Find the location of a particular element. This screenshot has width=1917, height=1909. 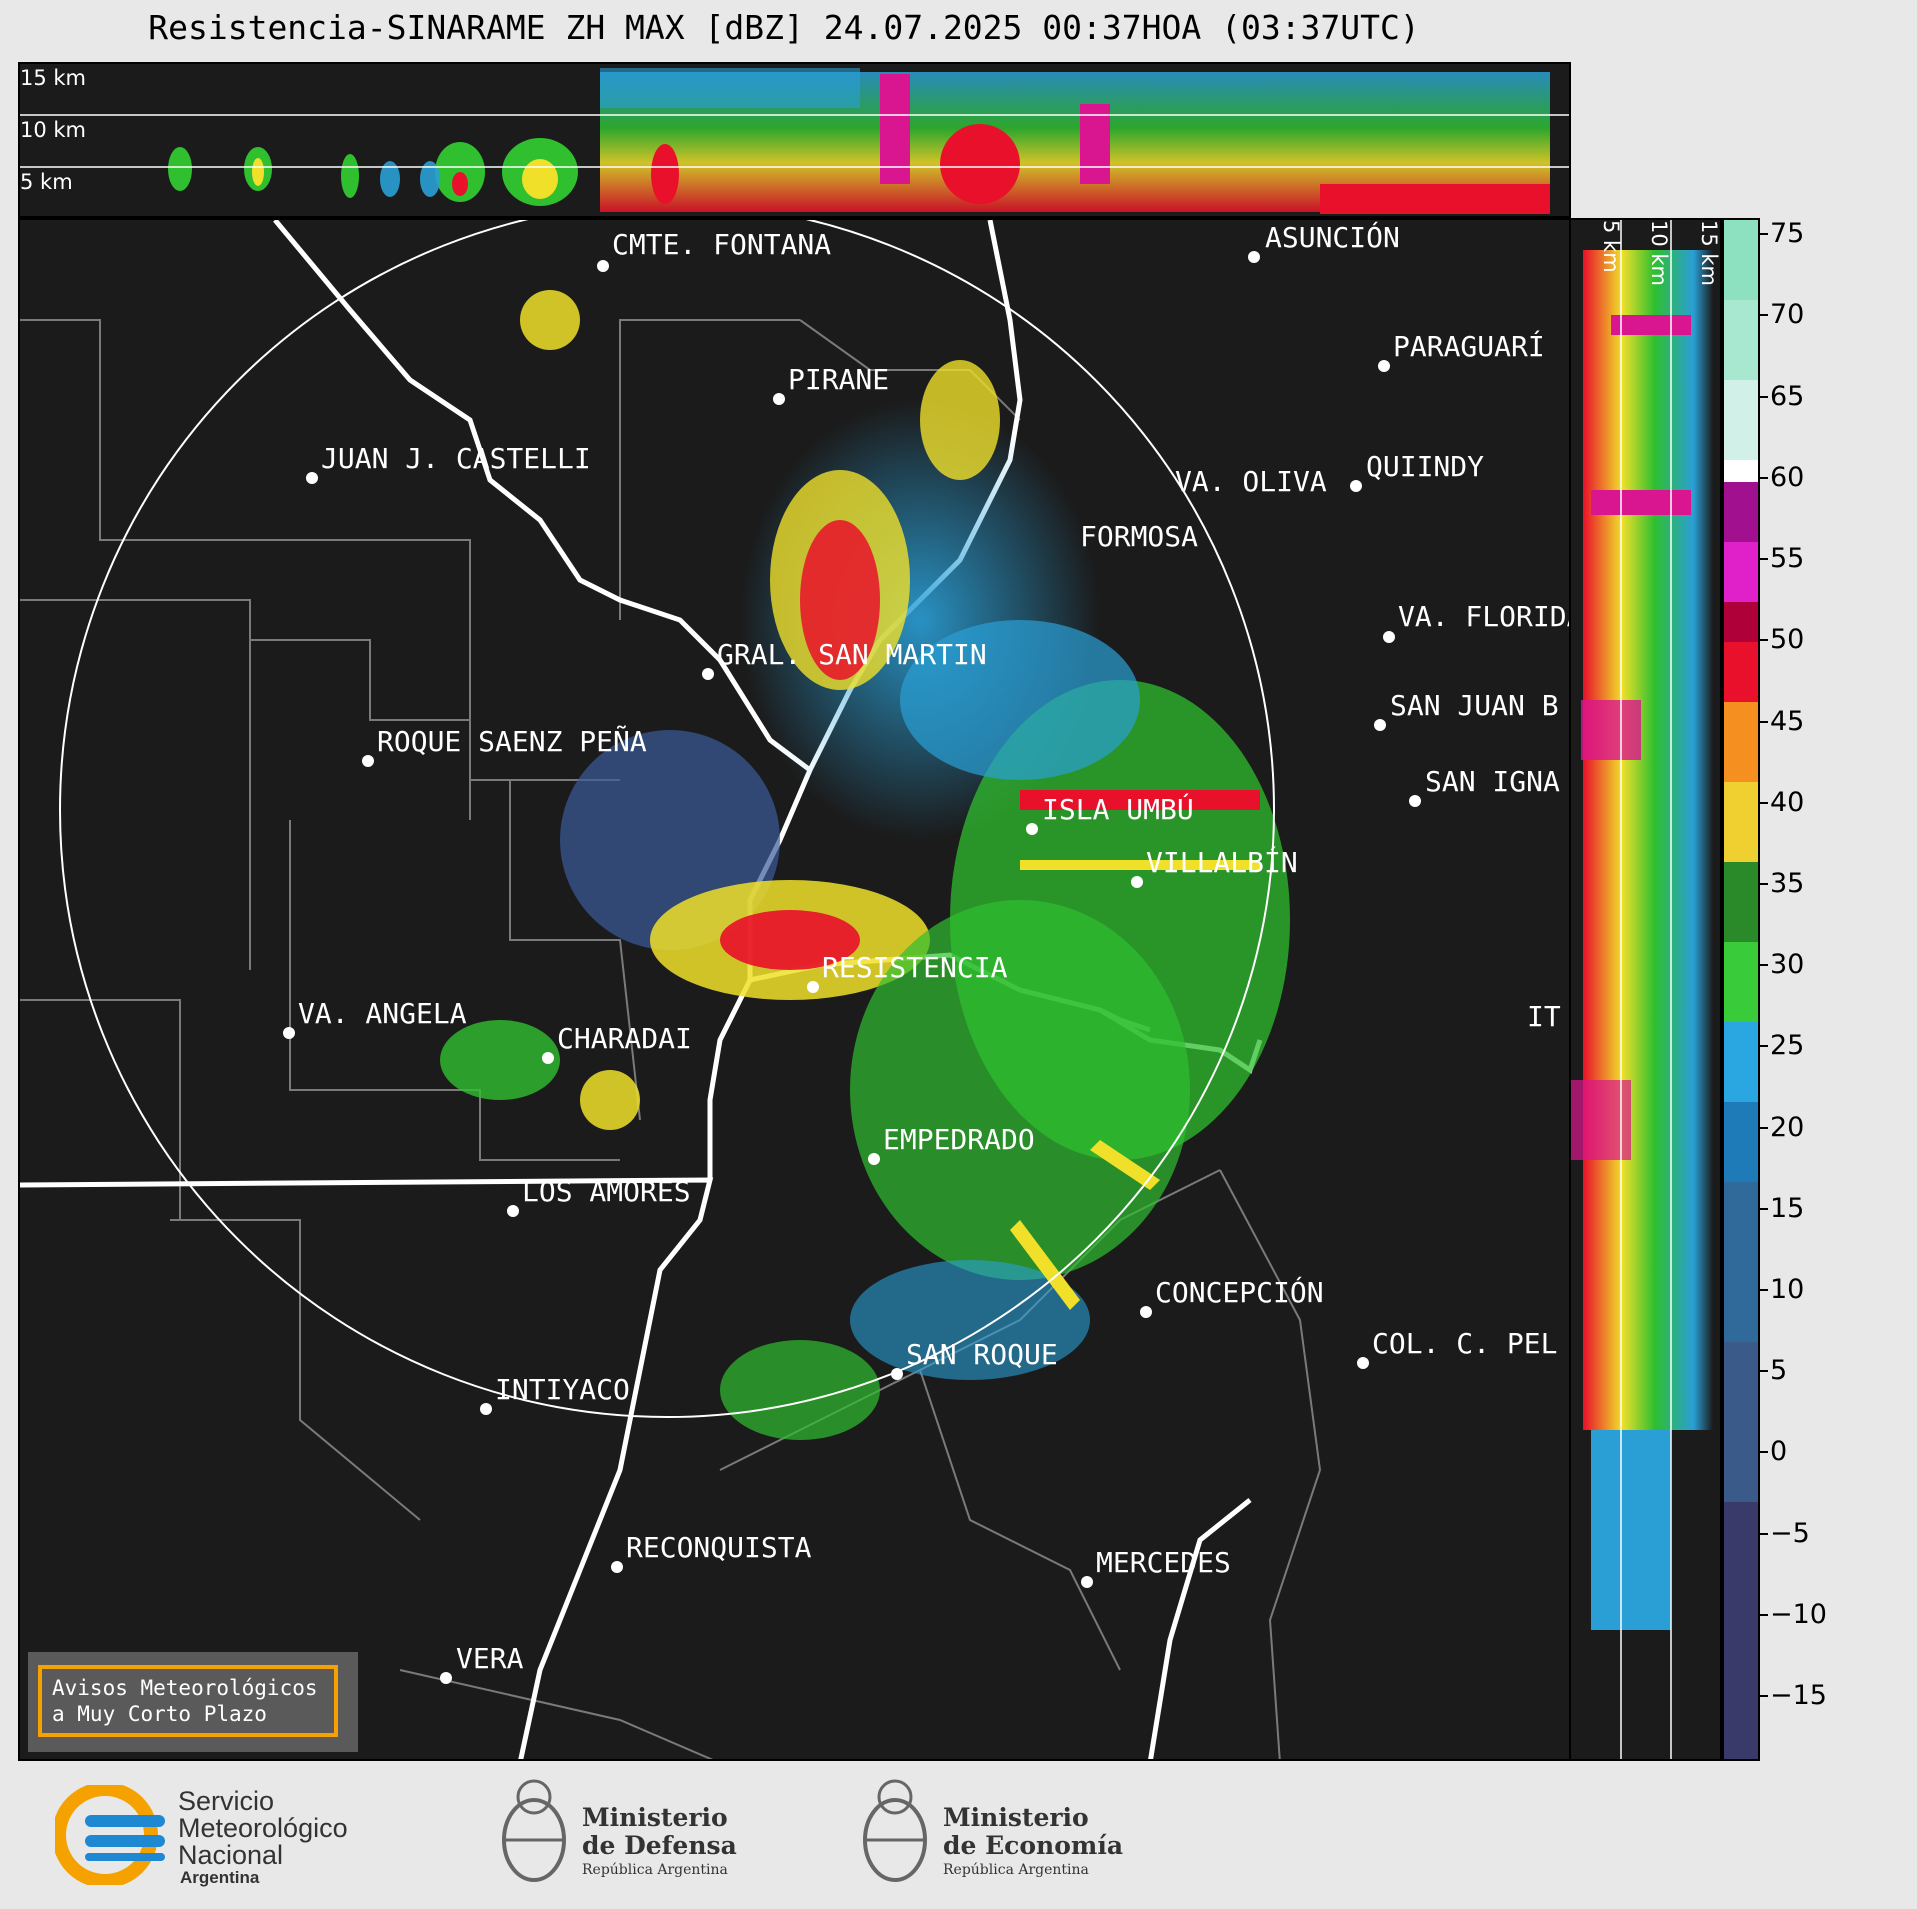

economia-line-3: República Argentina is located at coordinates (1016, 1870).